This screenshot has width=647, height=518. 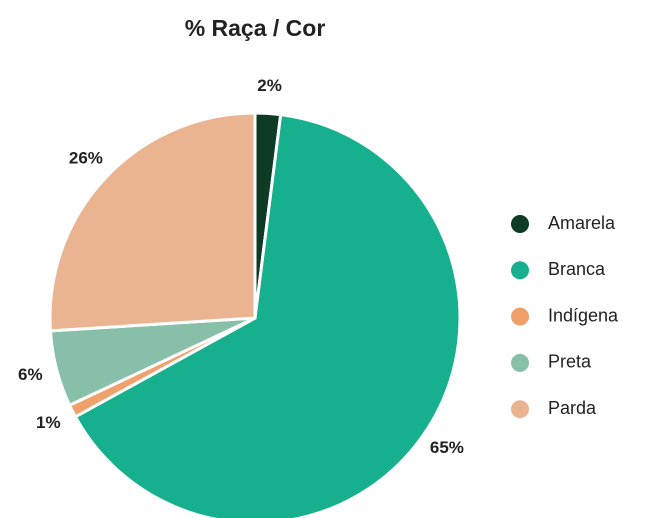 I want to click on chart-title: % Raça / Cor, so click(x=255, y=28).